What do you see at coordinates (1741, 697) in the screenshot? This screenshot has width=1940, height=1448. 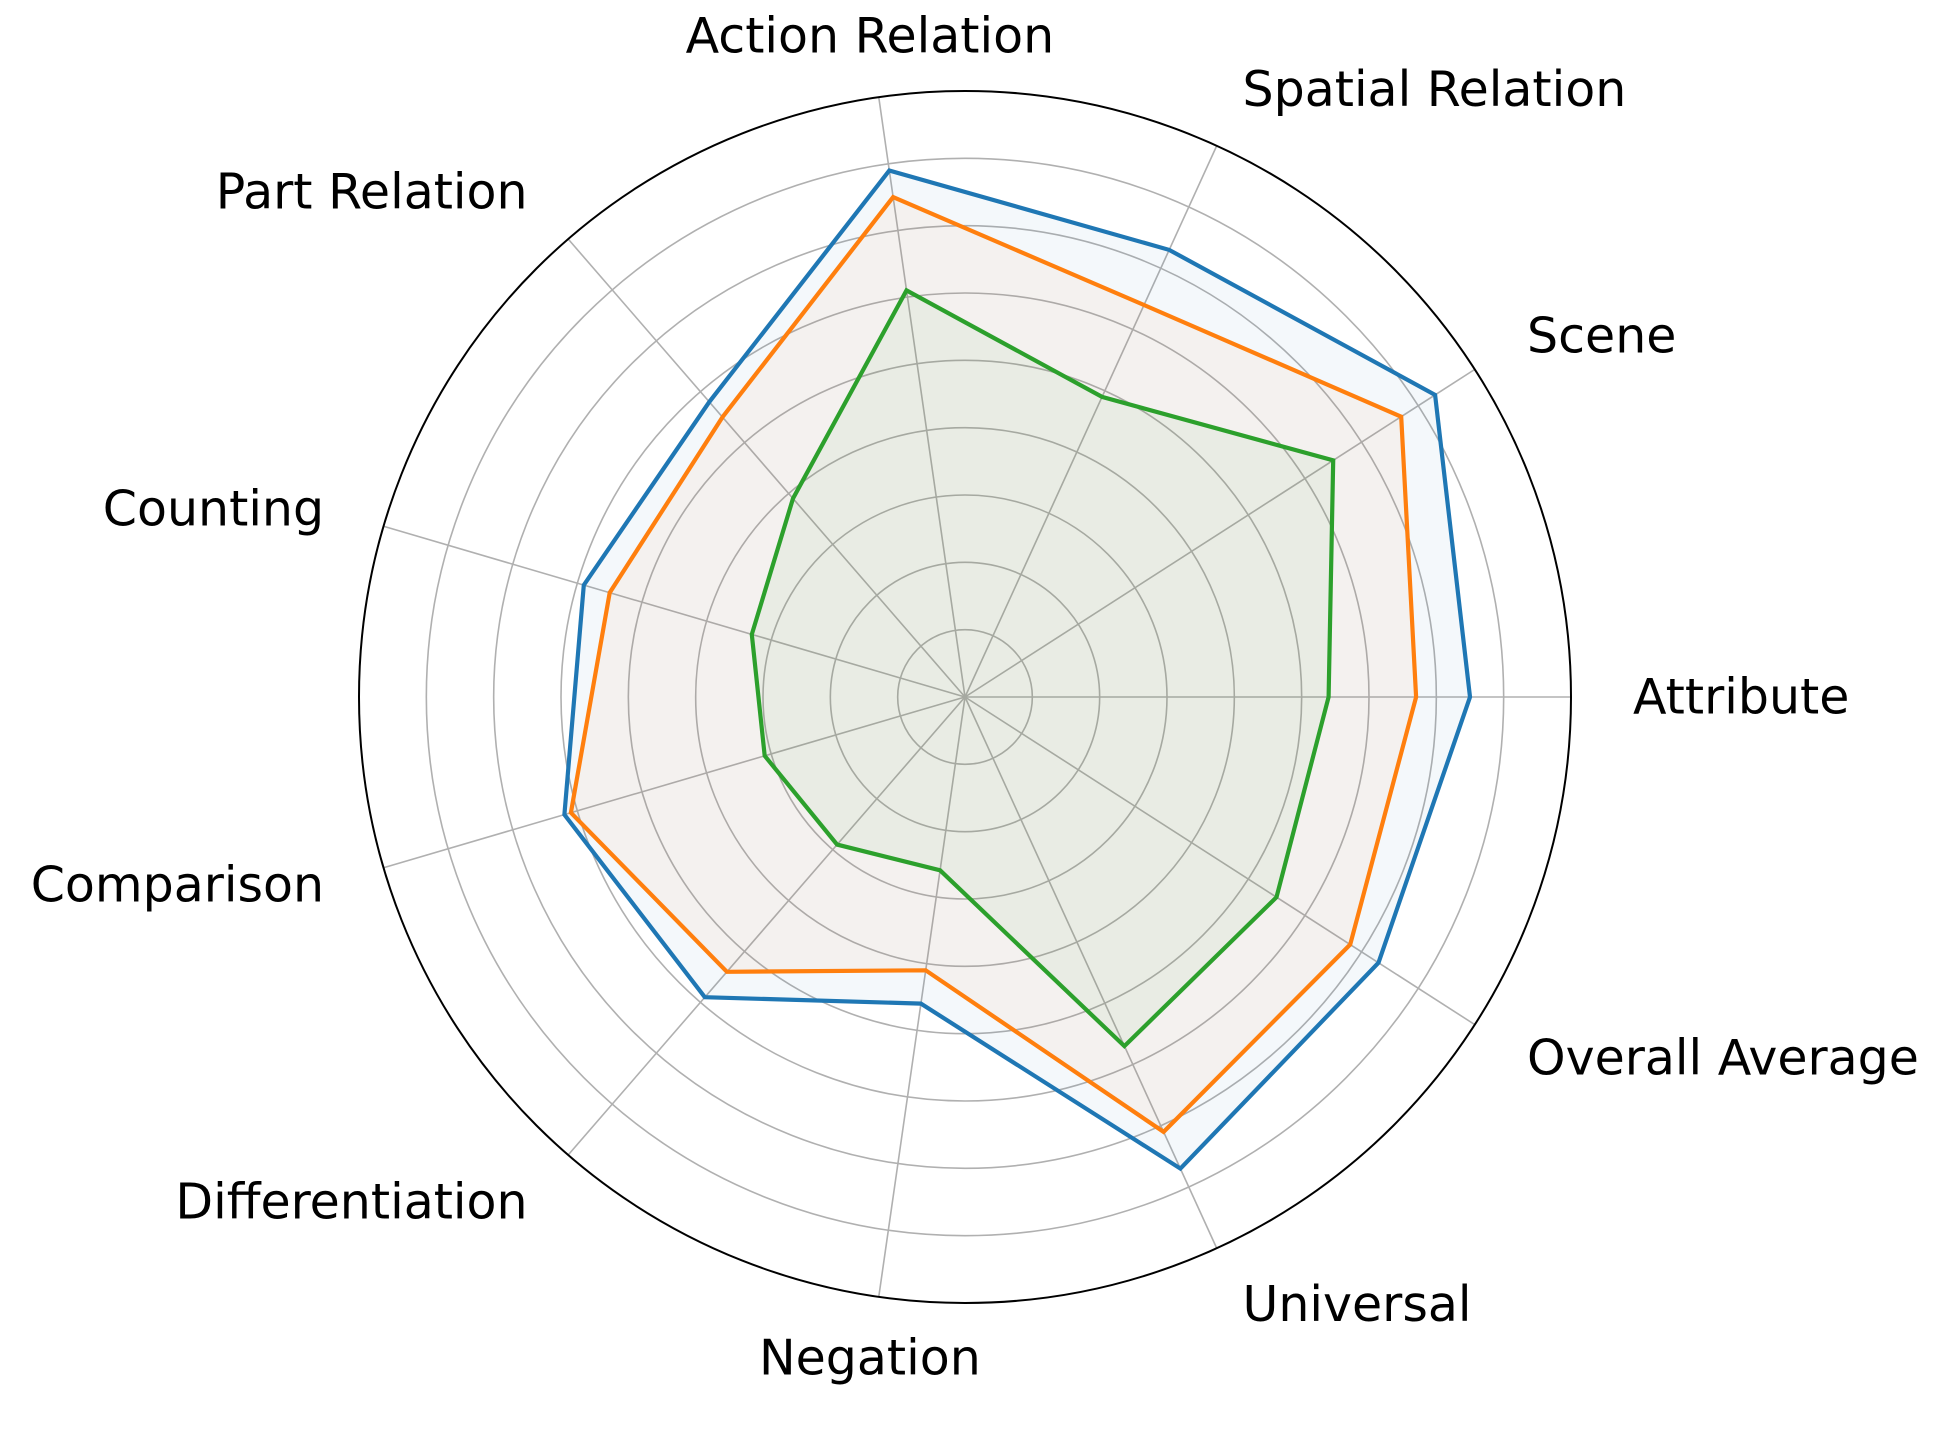 I see `axis-label-attribute: Attribute` at bounding box center [1741, 697].